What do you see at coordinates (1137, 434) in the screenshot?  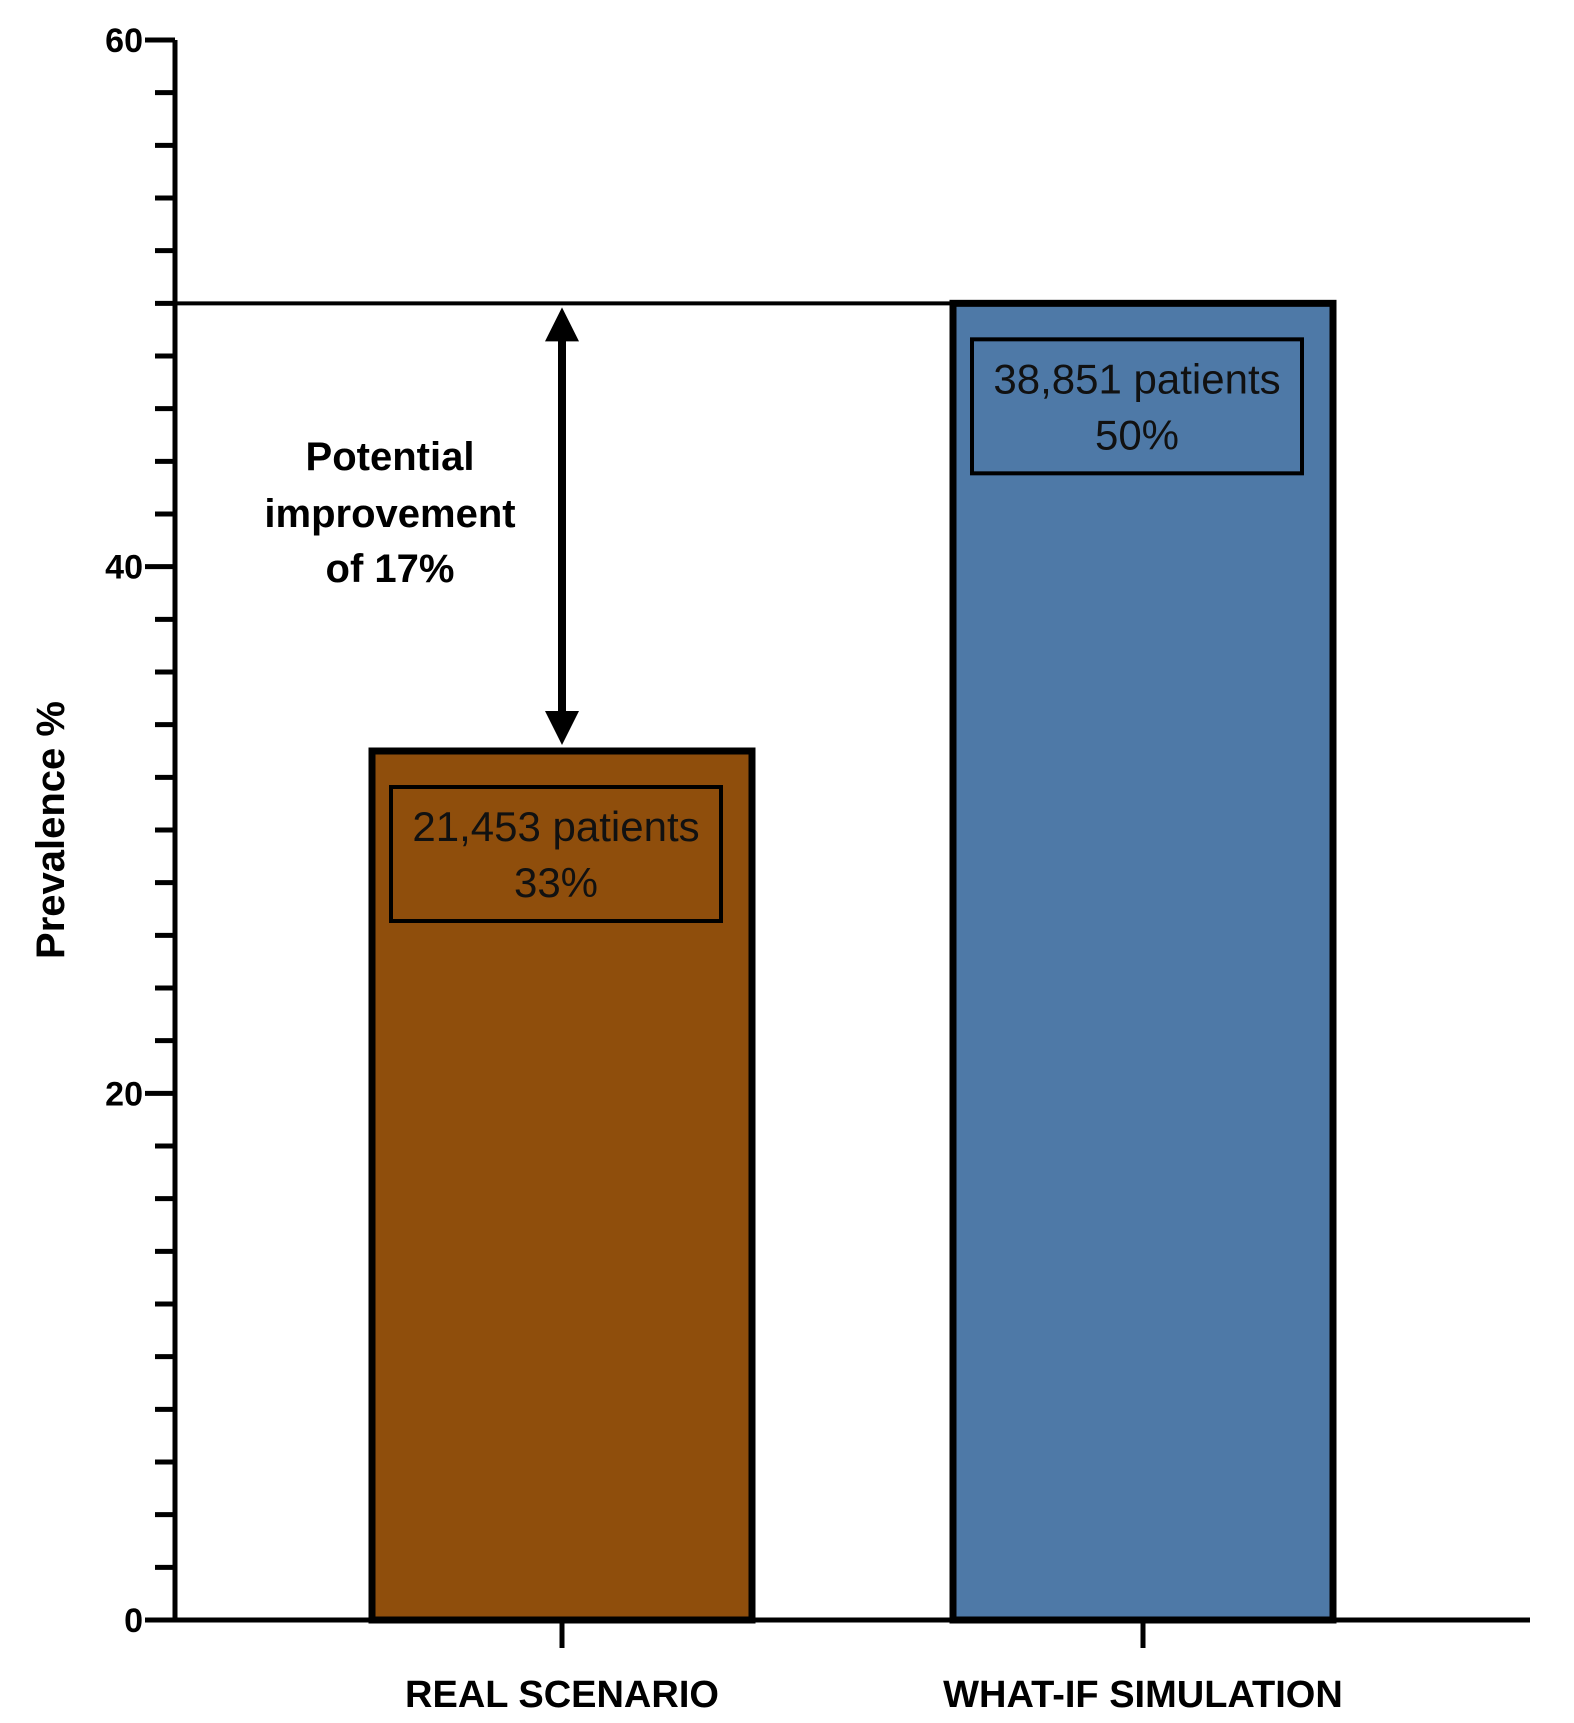 I see `data-label-percent: 50%` at bounding box center [1137, 434].